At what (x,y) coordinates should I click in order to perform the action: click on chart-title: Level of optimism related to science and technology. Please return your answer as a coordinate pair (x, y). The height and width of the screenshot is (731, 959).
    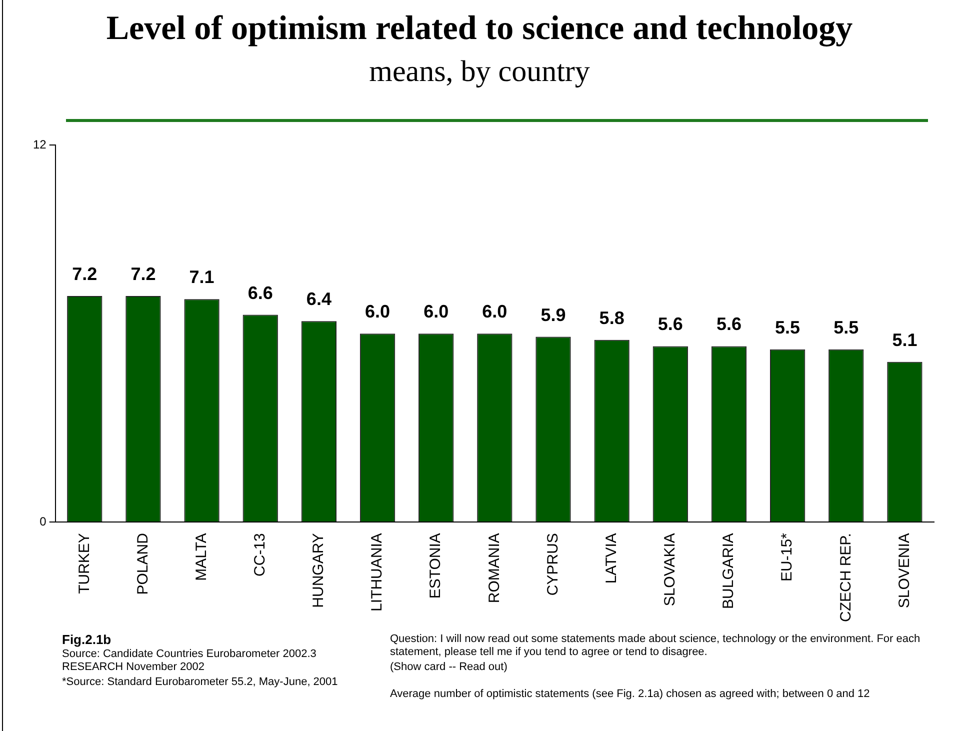
    Looking at the image, I should click on (479, 29).